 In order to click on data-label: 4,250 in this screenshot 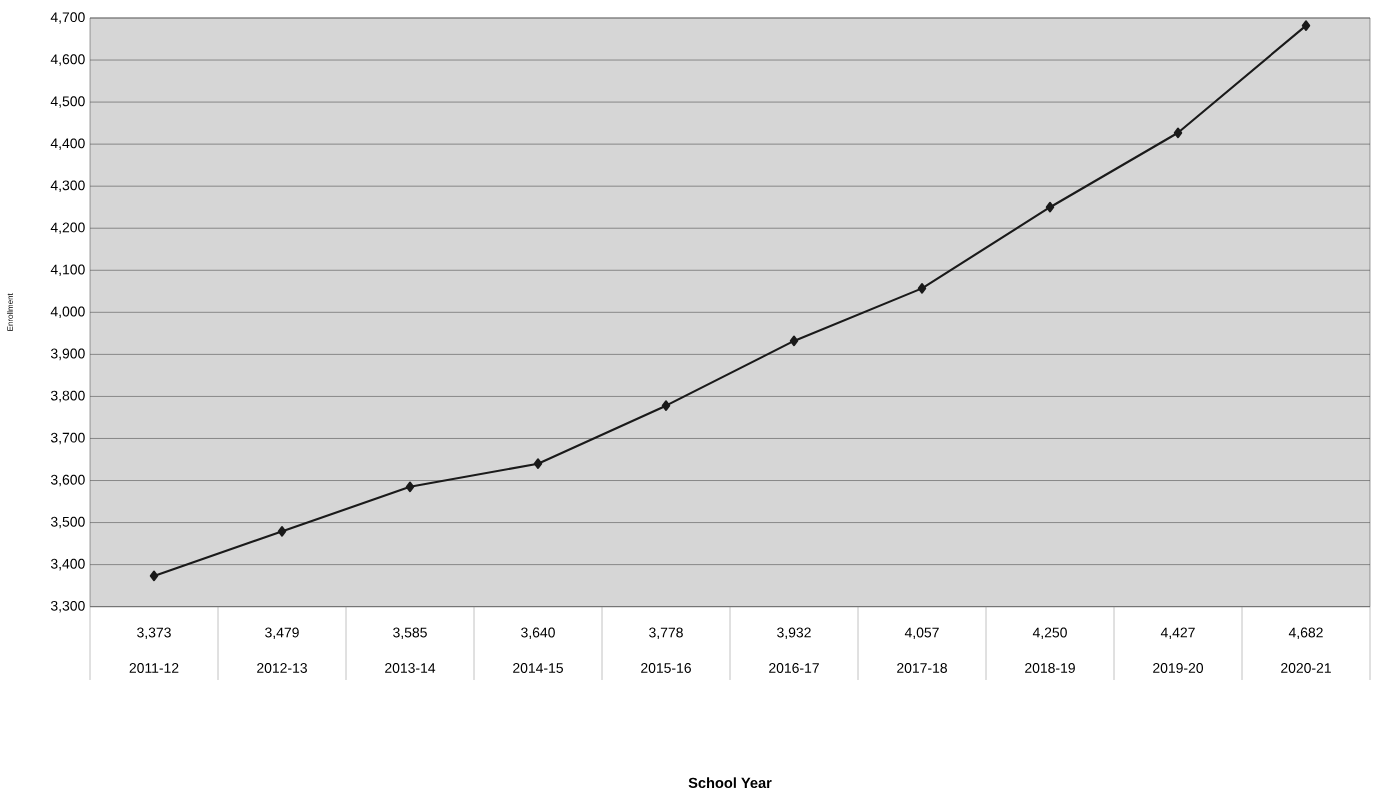, I will do `click(1049, 633)`.